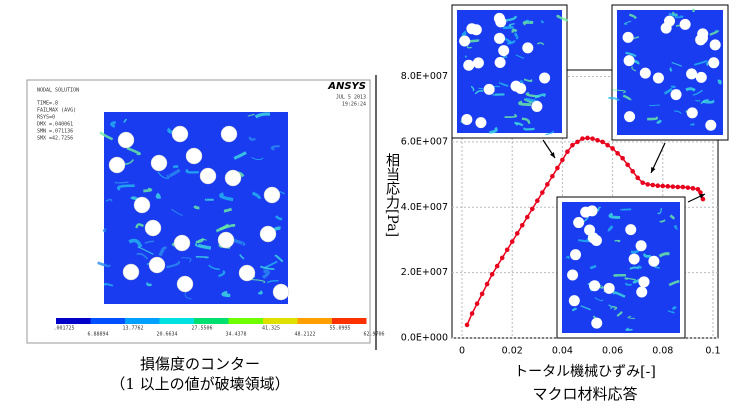 The width and height of the screenshot is (755, 408). Describe the element at coordinates (512, 351) in the screenshot. I see `x-tick-label: 0.02` at that location.